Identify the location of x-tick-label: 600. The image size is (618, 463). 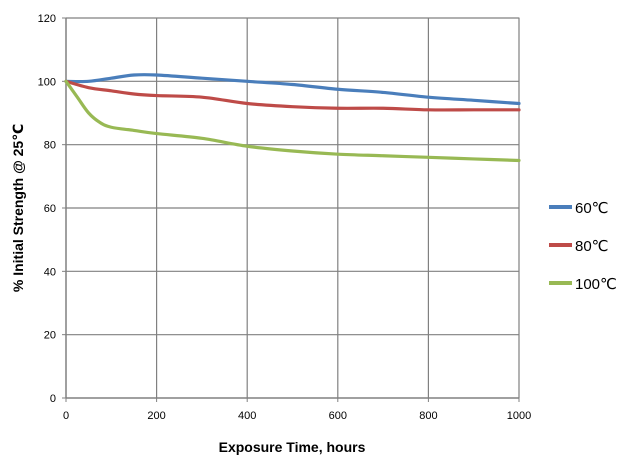
(338, 416).